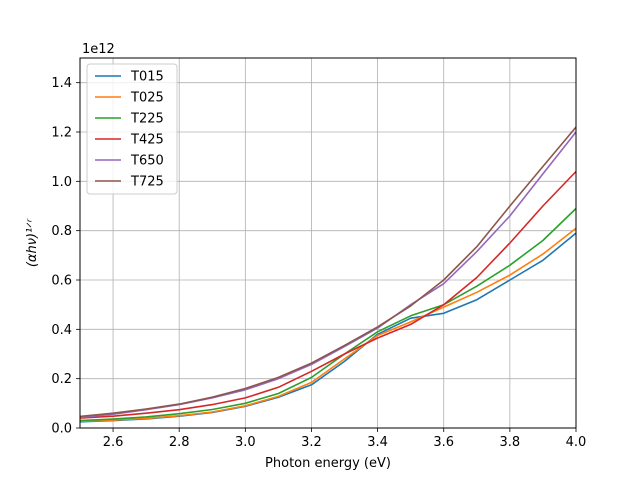 The image size is (640, 484). Describe the element at coordinates (147, 77) in the screenshot. I see `legend-label: T015` at that location.